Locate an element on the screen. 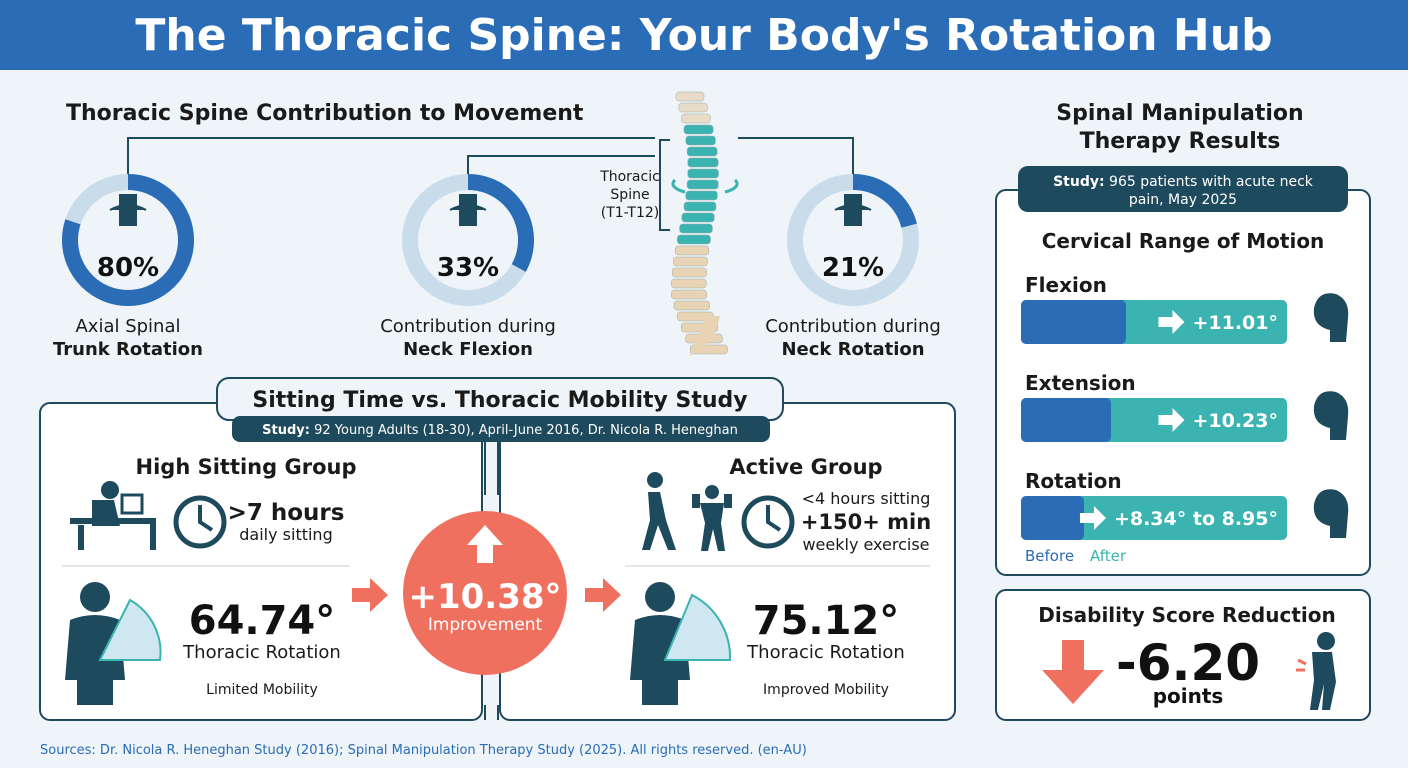 The width and height of the screenshot is (1408, 768). improvement-circle is located at coordinates (485, 593).